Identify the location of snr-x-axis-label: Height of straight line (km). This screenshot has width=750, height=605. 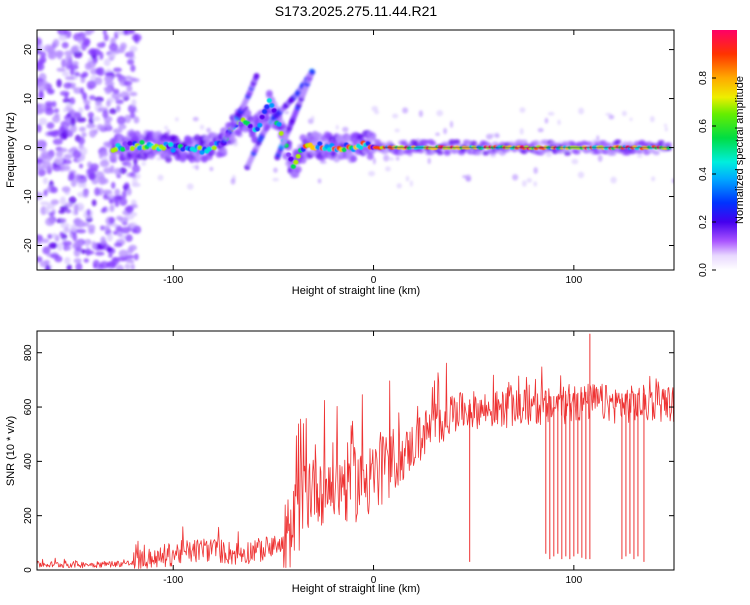
(356, 589).